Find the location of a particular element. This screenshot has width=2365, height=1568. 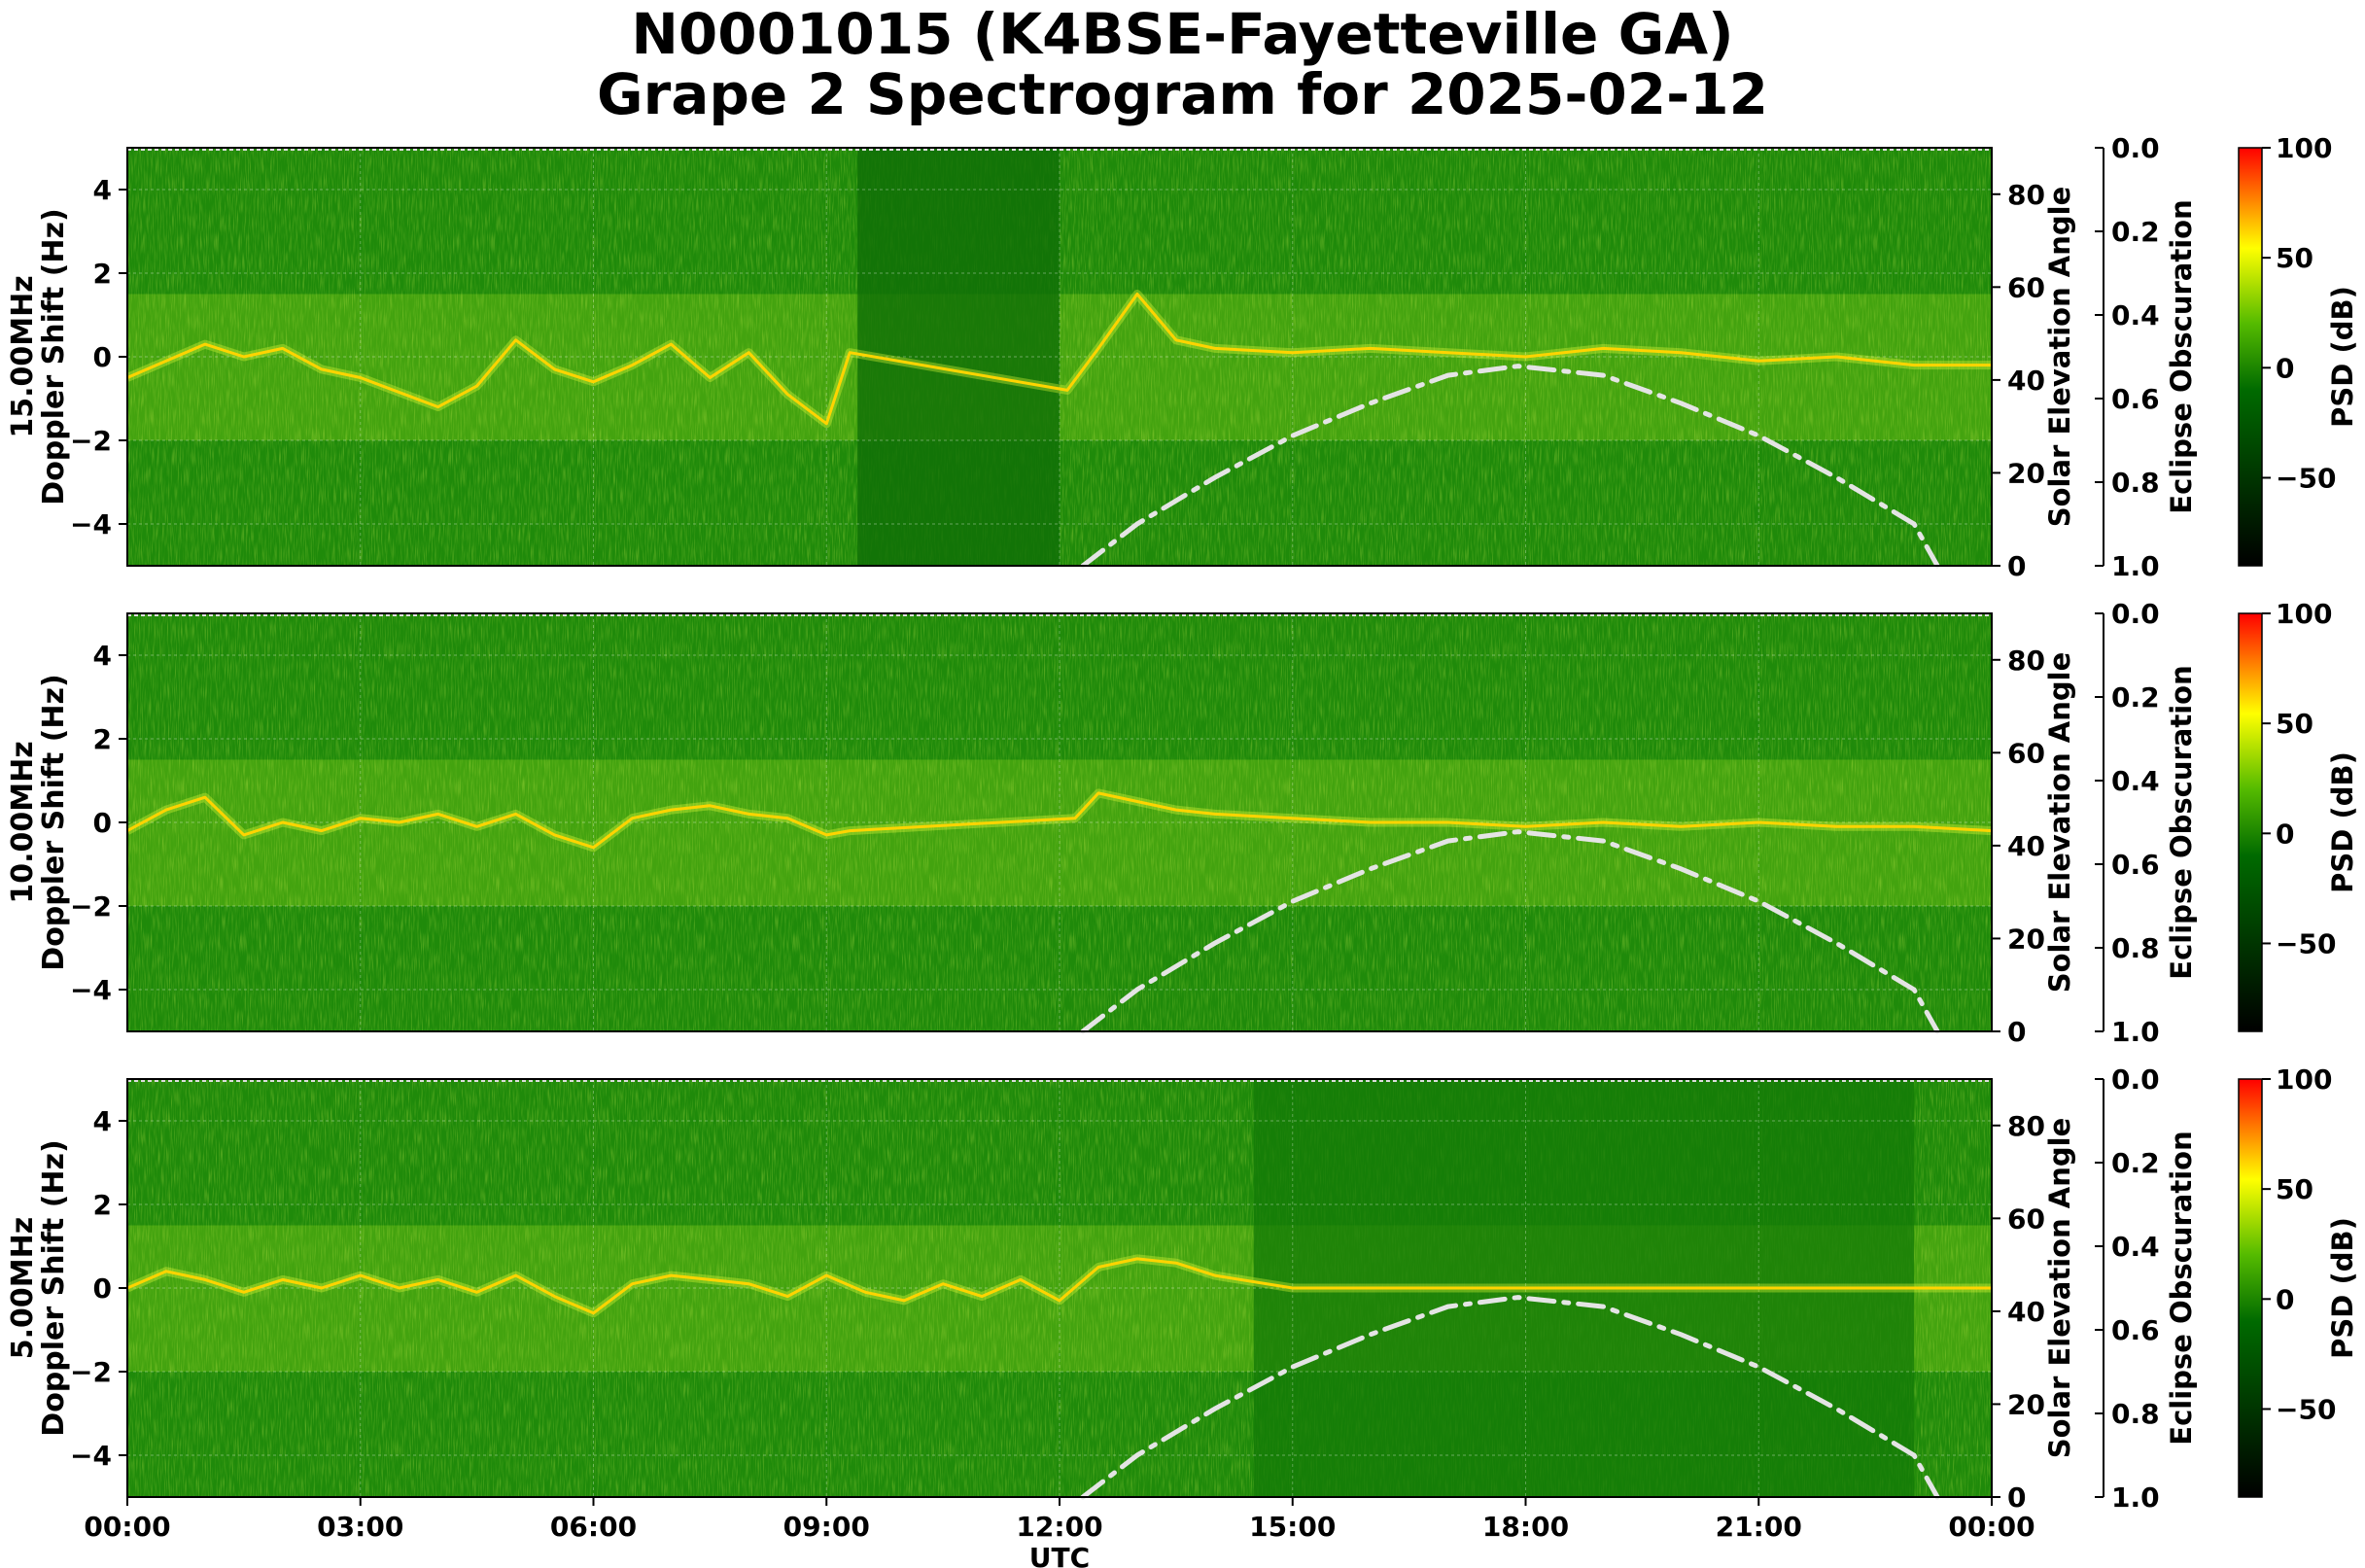

y-label-frequency: 5.00MHz is located at coordinates (23, 1288).